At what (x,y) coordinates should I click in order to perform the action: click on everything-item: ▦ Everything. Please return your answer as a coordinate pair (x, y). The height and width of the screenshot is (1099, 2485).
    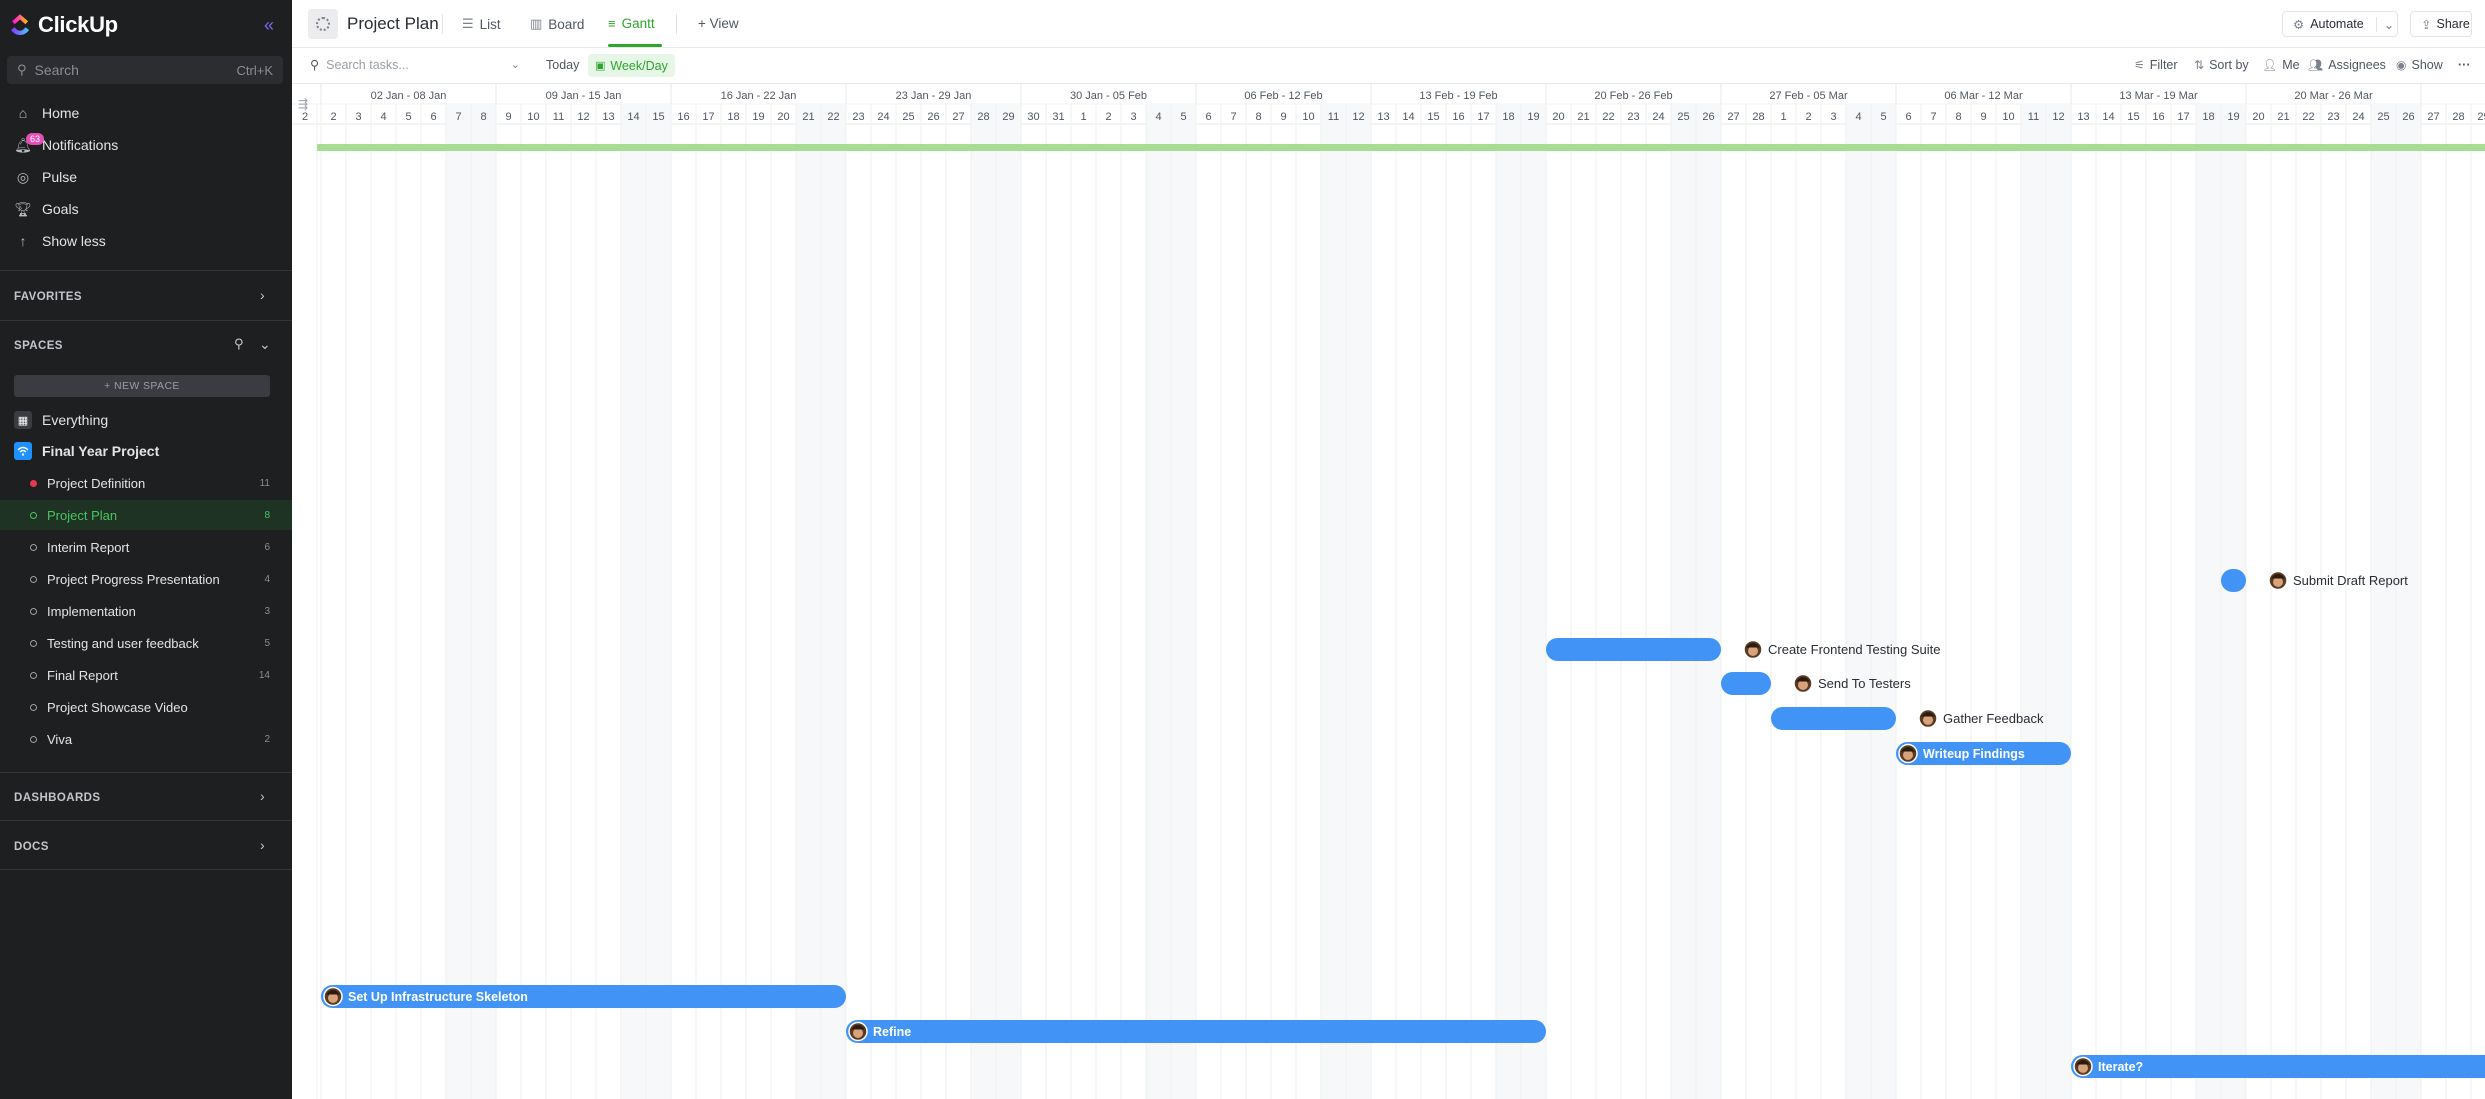
    Looking at the image, I should click on (61, 420).